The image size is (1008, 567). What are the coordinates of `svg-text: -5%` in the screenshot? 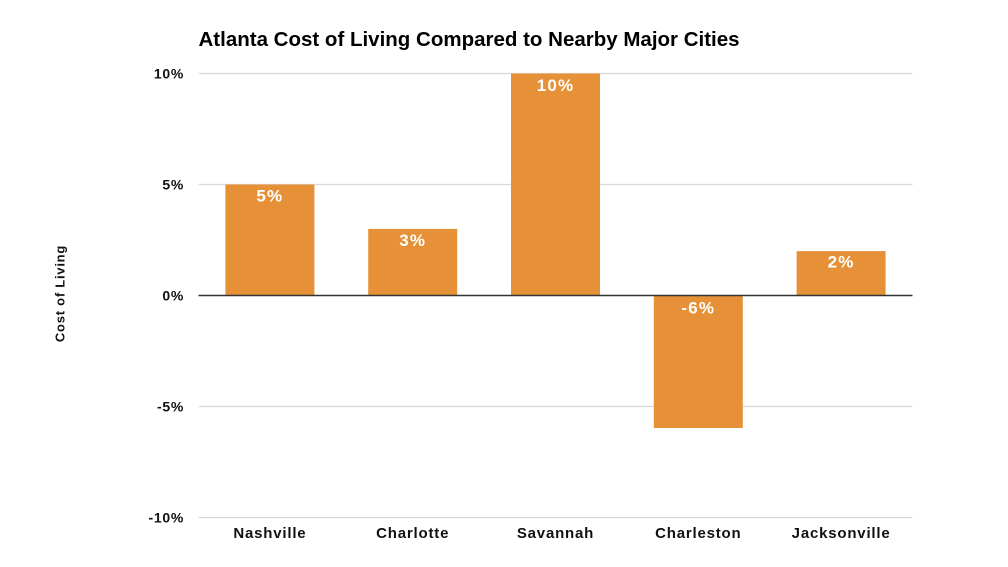 It's located at (170, 406).